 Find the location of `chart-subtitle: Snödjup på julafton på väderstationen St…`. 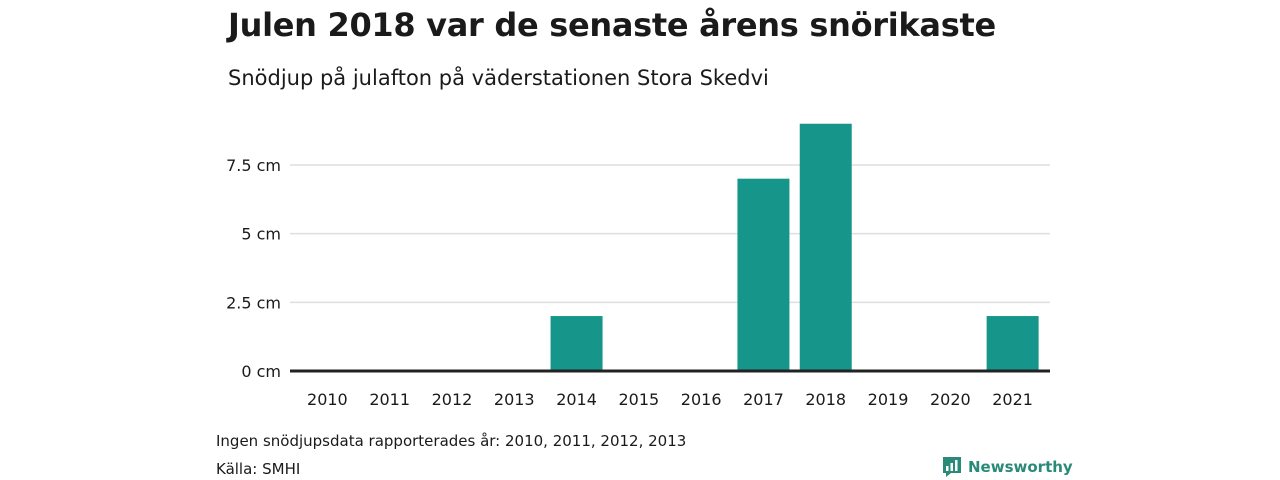

chart-subtitle: Snödjup på julafton på väderstationen St… is located at coordinates (498, 78).